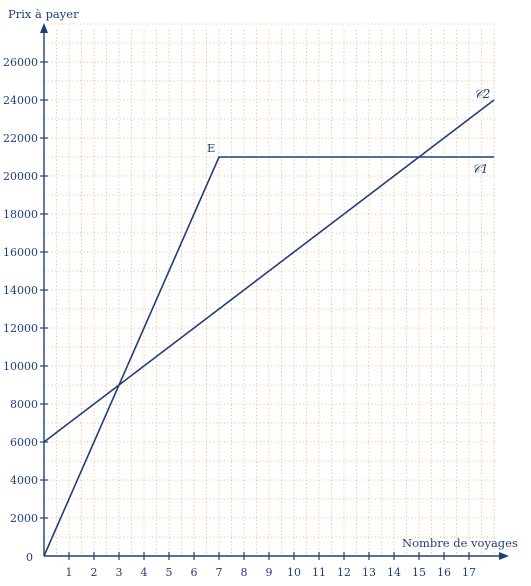  What do you see at coordinates (29, 557) in the screenshot?
I see `origin-label: 0` at bounding box center [29, 557].